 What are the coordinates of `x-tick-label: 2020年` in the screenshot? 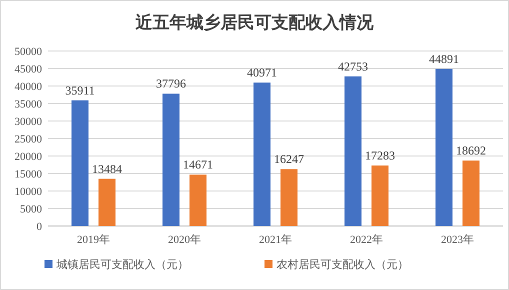 It's located at (184, 240).